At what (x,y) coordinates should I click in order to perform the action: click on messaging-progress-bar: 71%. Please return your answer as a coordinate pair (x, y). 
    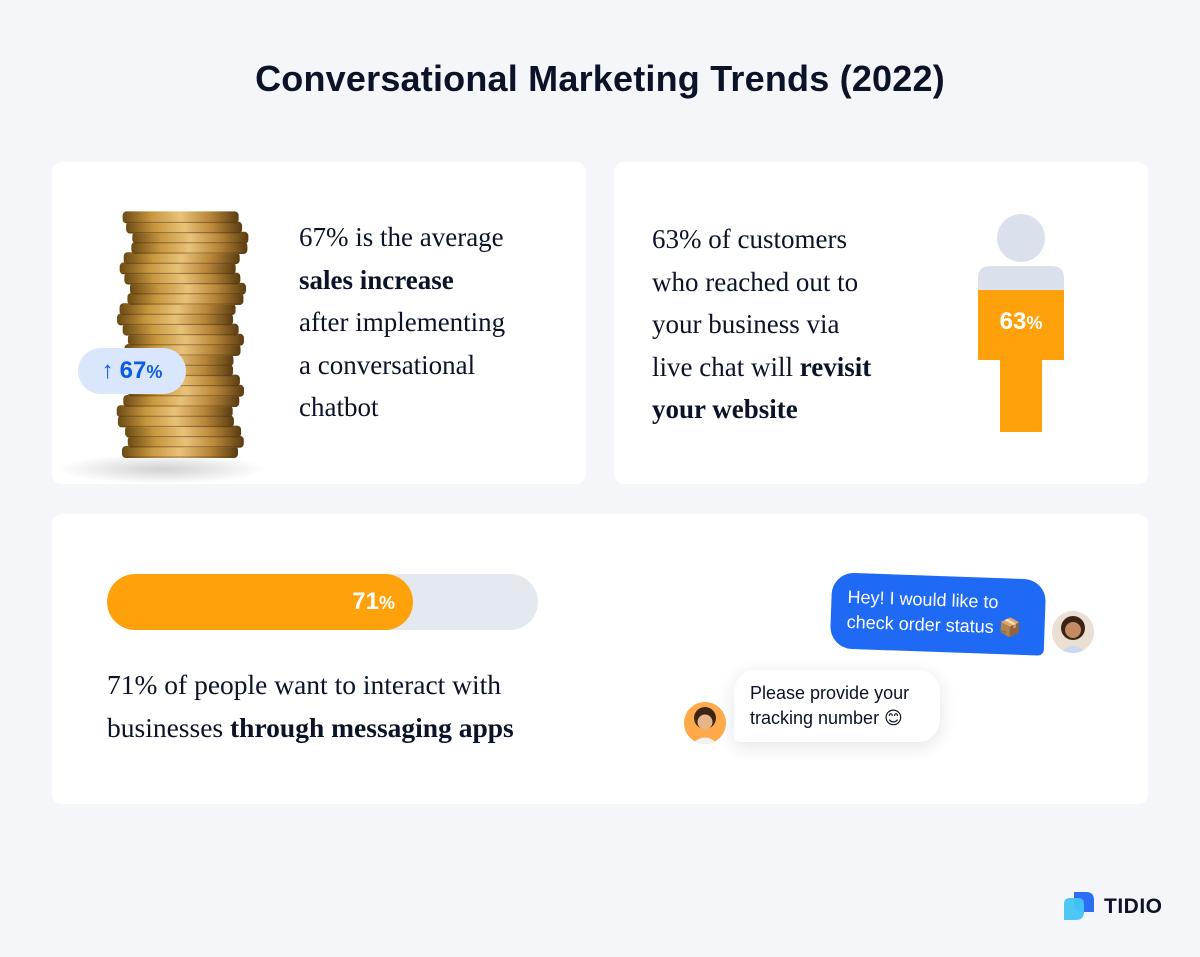
    Looking at the image, I should click on (322, 602).